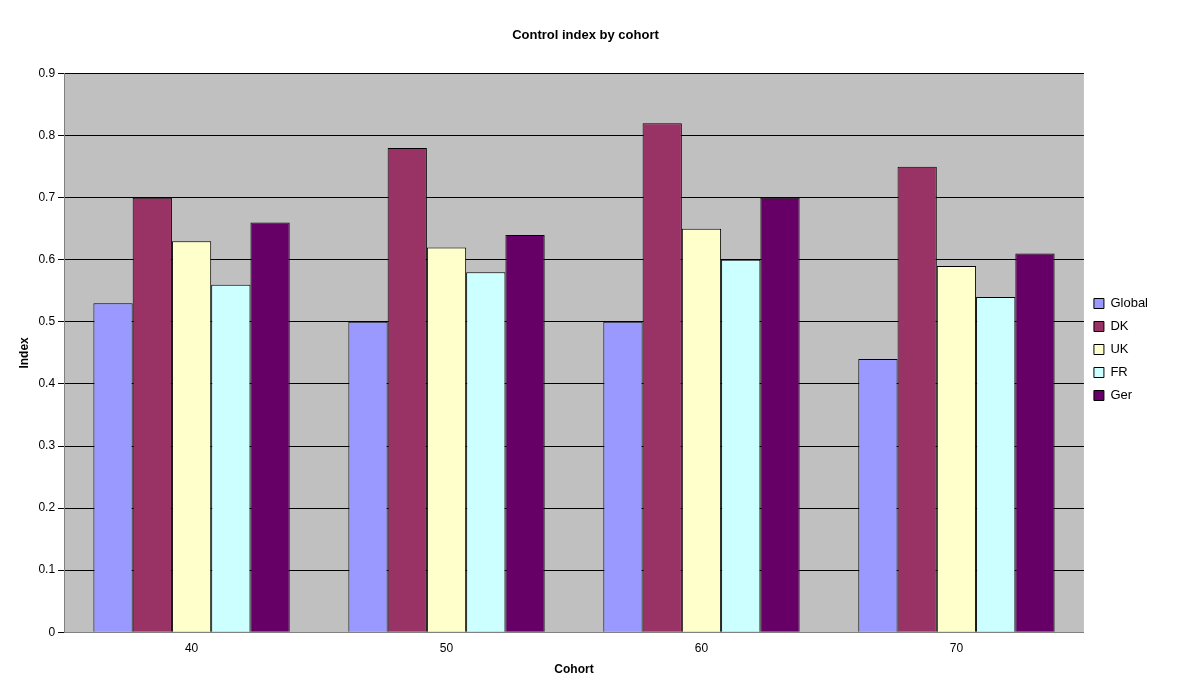 This screenshot has height=696, width=1178. What do you see at coordinates (586, 35) in the screenshot?
I see `chart-title: Control index by cohort` at bounding box center [586, 35].